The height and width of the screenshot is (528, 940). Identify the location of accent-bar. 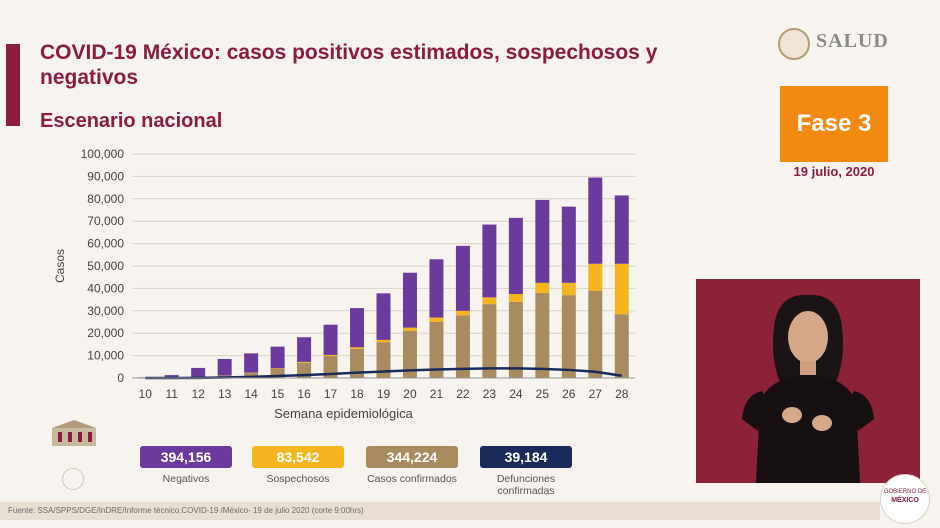
(13, 85).